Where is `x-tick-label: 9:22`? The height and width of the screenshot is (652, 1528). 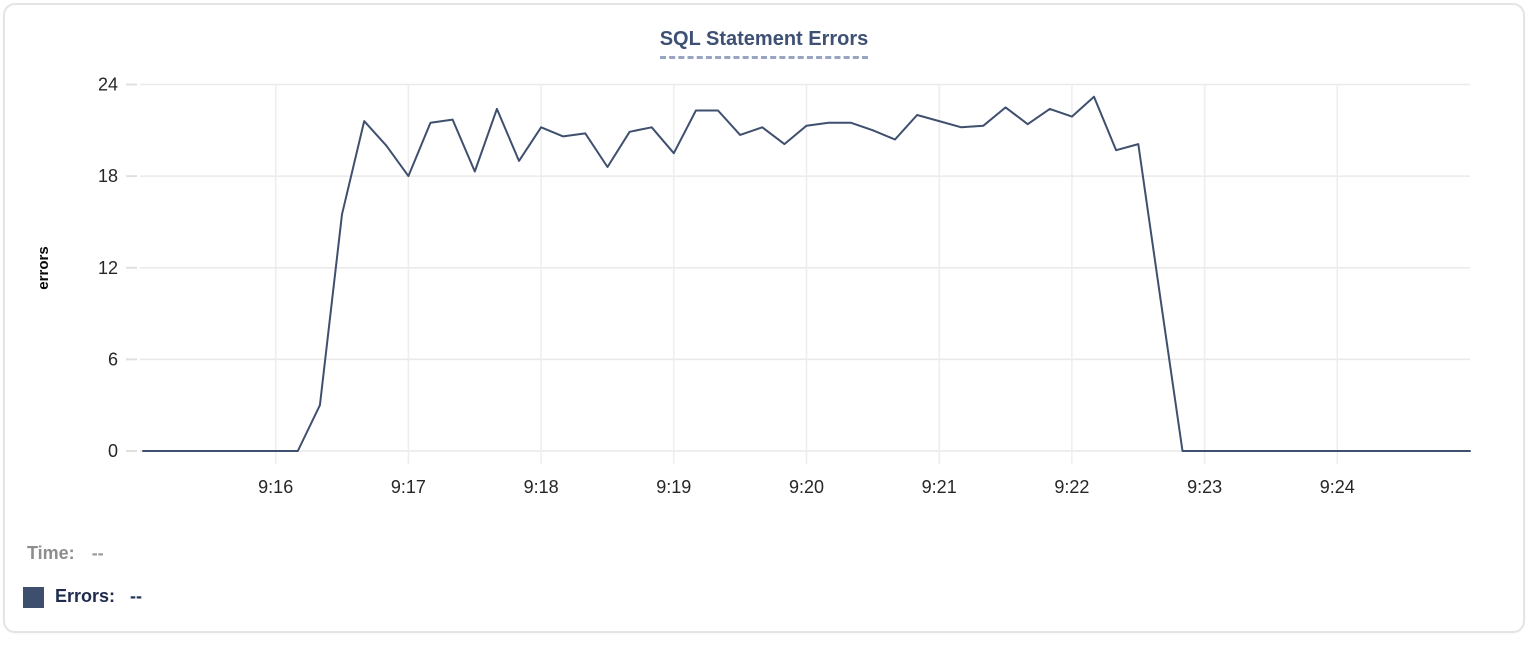
x-tick-label: 9:22 is located at coordinates (1071, 487).